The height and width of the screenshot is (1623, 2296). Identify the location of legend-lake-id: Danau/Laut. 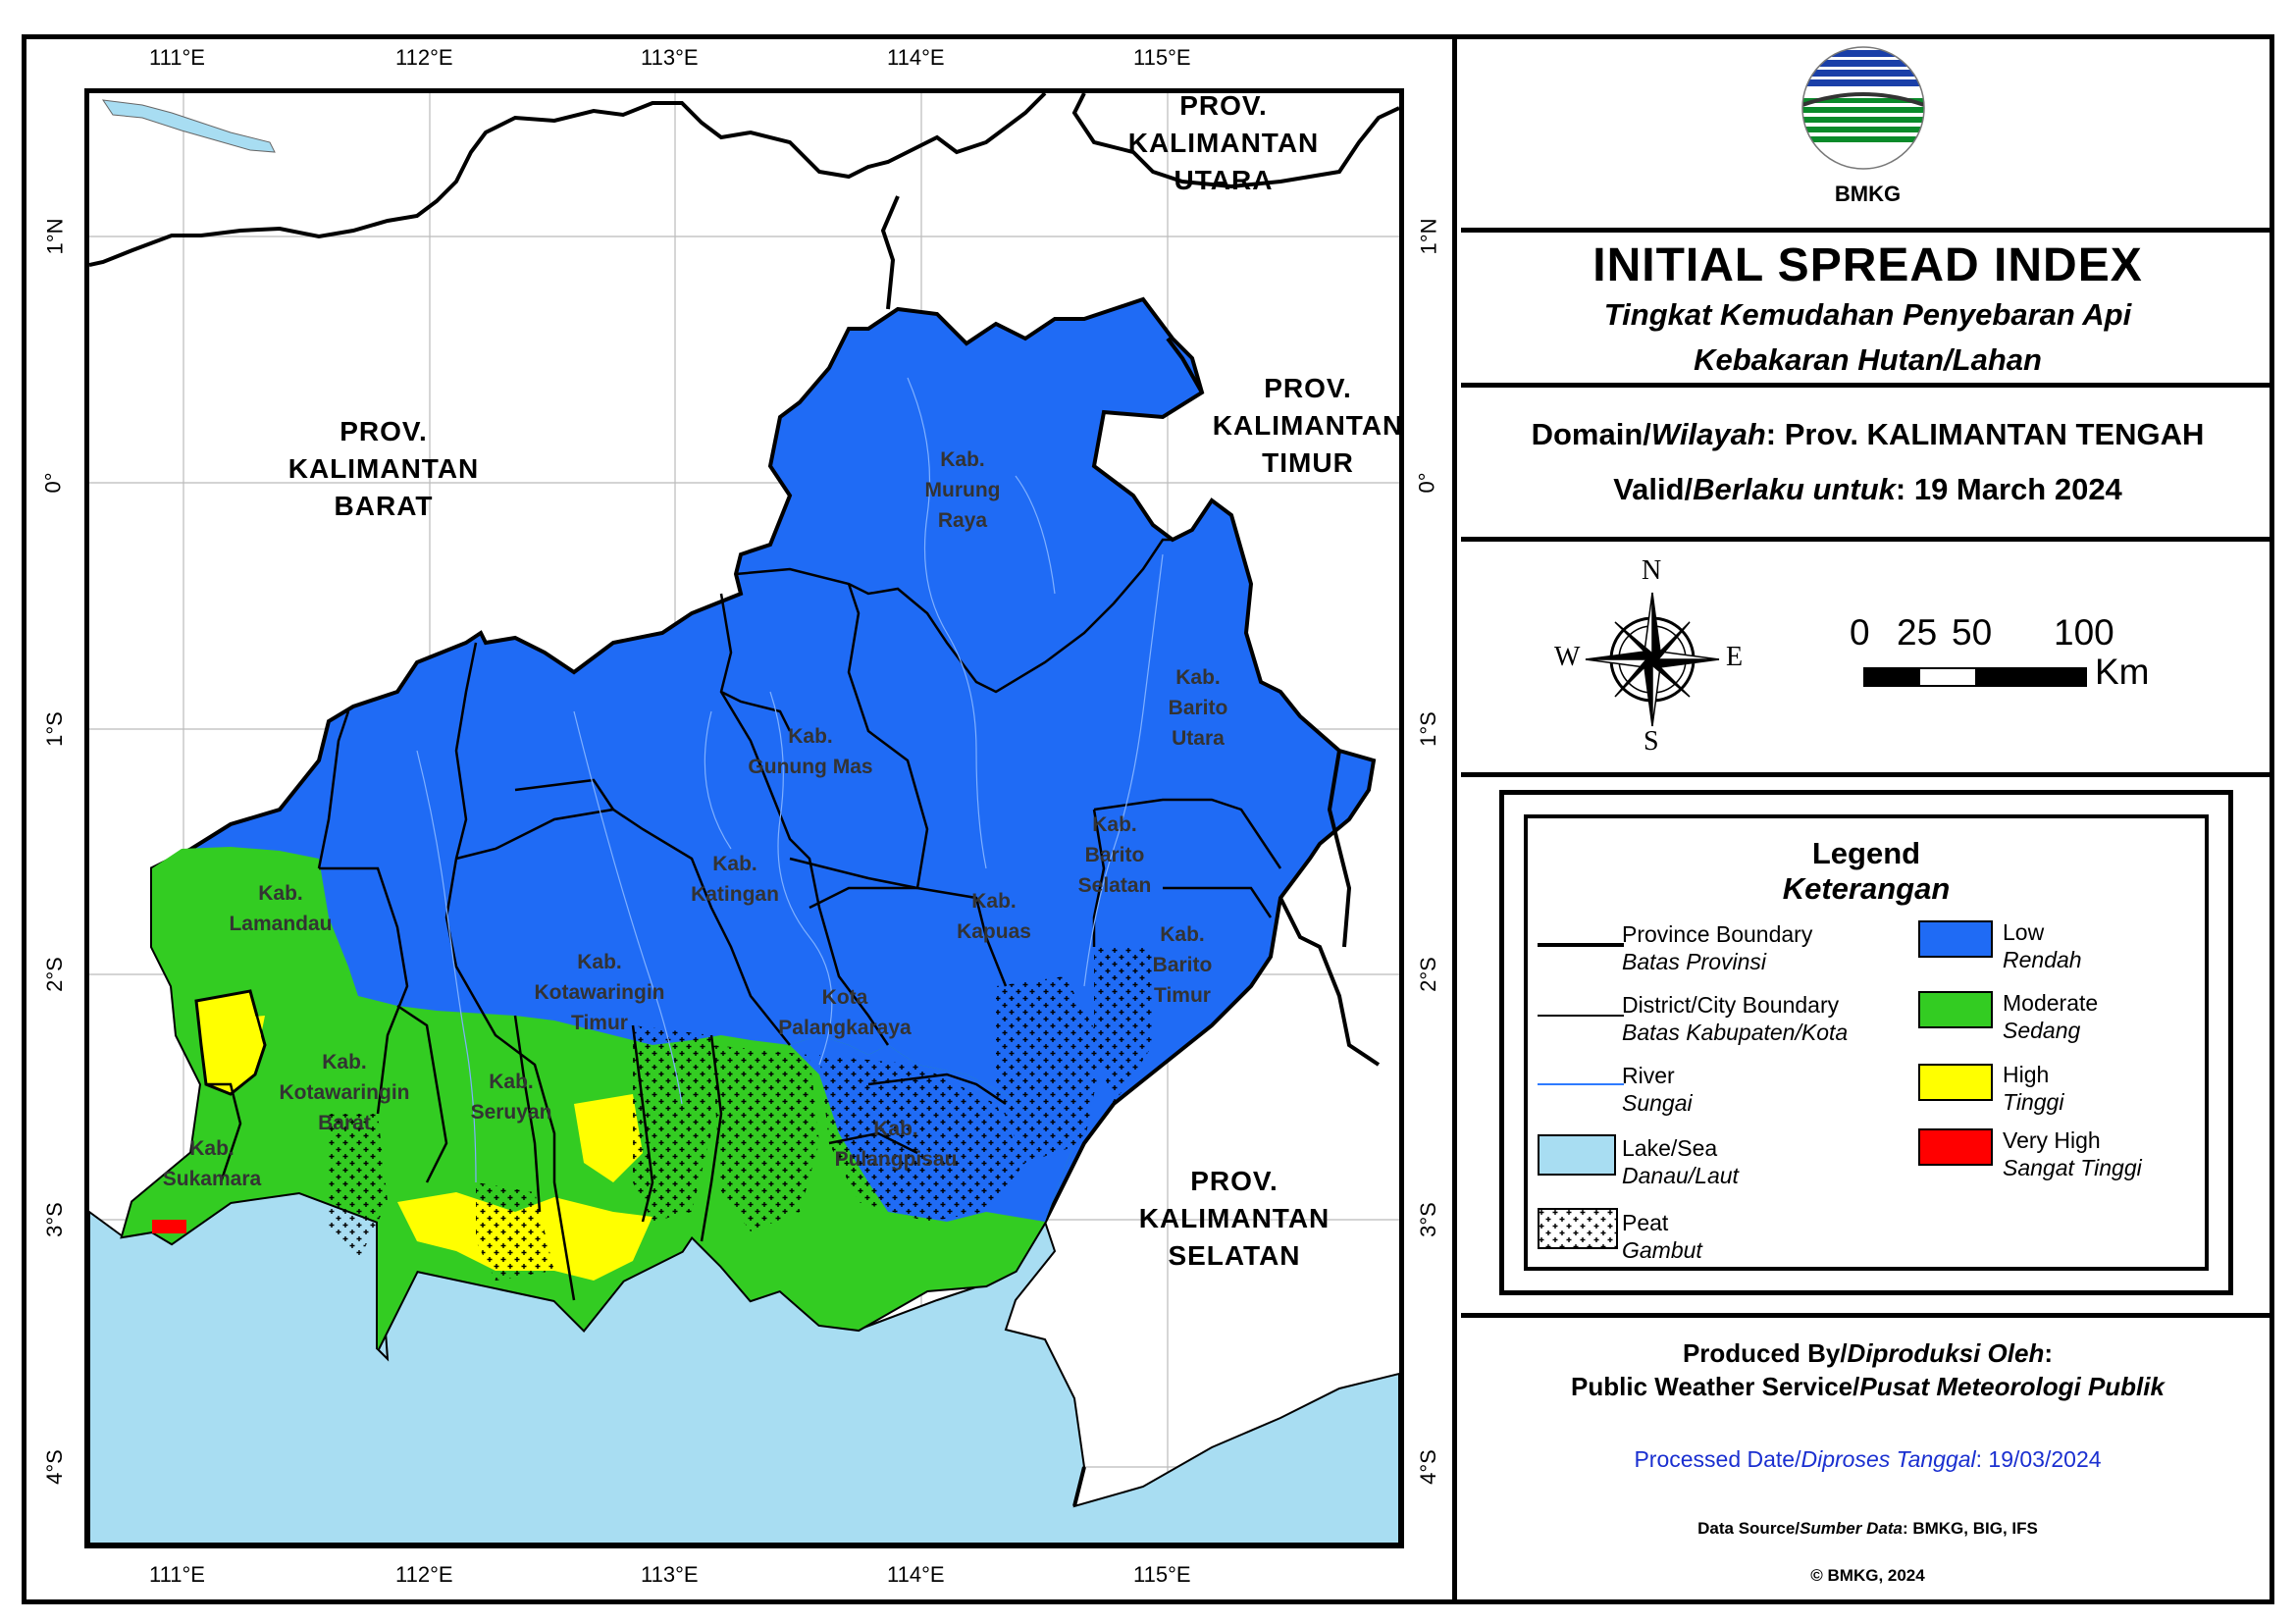
(1680, 1175).